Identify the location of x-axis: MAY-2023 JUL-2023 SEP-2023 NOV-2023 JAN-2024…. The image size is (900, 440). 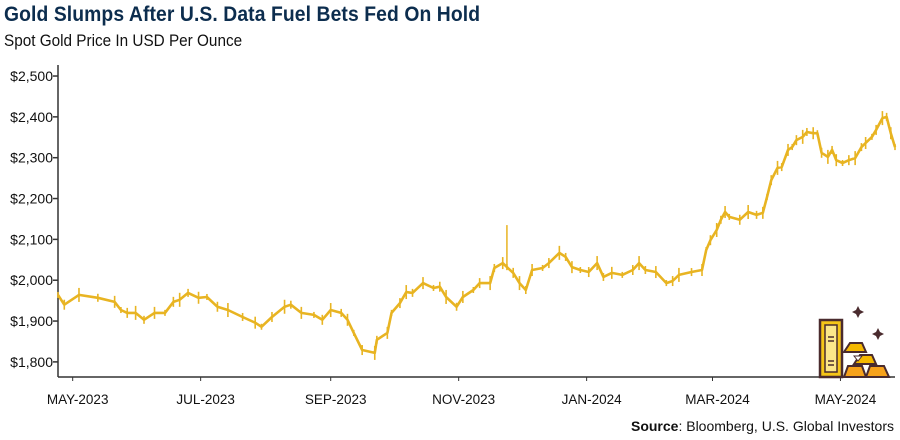
(471, 391).